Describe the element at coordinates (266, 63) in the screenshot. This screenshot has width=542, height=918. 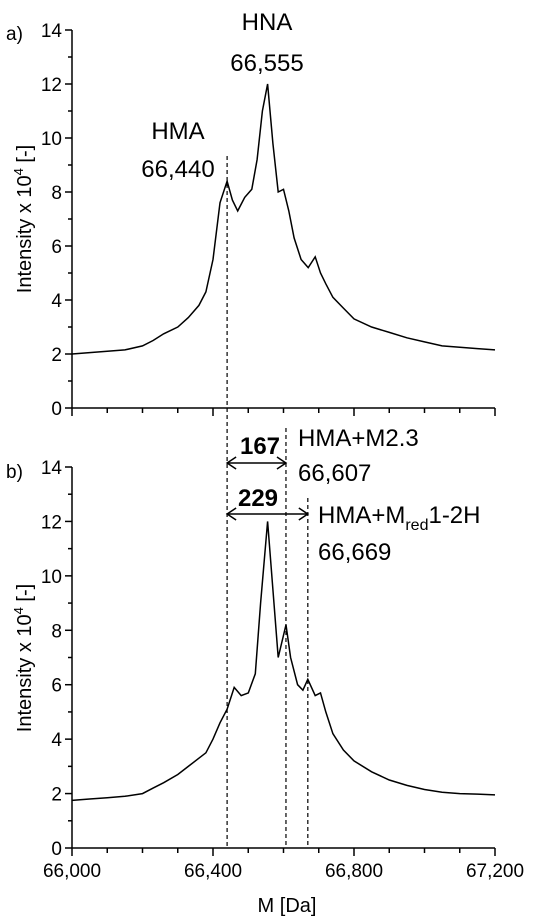
I see `hna-mass-label: 66,555` at that location.